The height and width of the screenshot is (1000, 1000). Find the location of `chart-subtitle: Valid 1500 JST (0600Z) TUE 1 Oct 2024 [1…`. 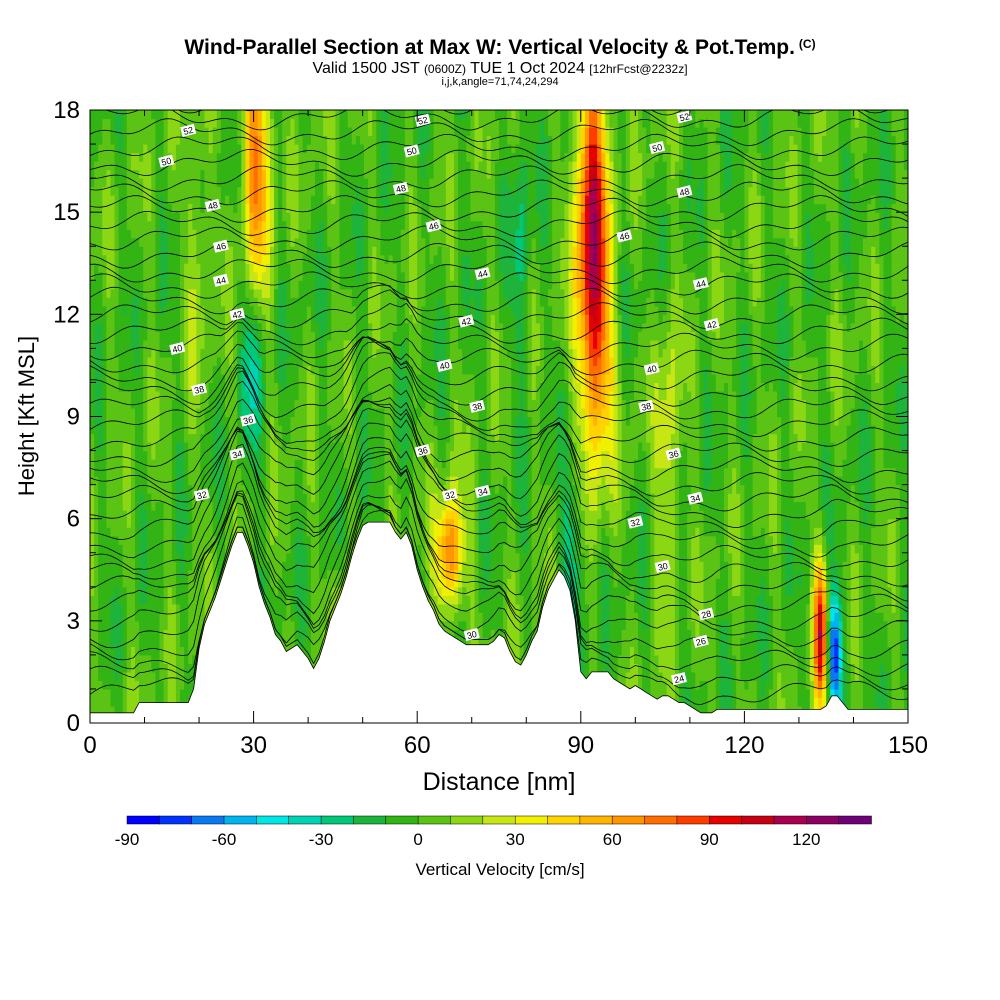

chart-subtitle: Valid 1500 JST (0600Z) TUE 1 Oct 2024 [1… is located at coordinates (500, 69).